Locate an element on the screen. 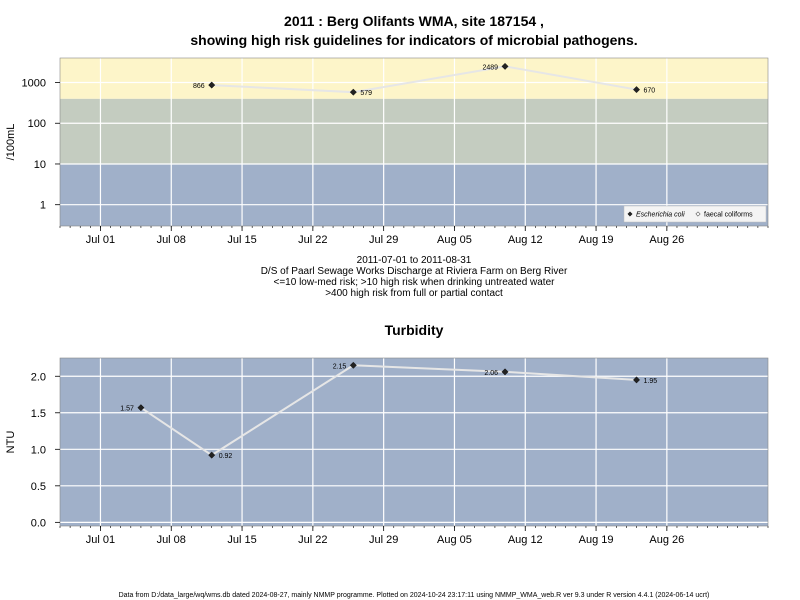 This screenshot has width=800, height=600. y-tick-label: 1.0 is located at coordinates (38, 450).